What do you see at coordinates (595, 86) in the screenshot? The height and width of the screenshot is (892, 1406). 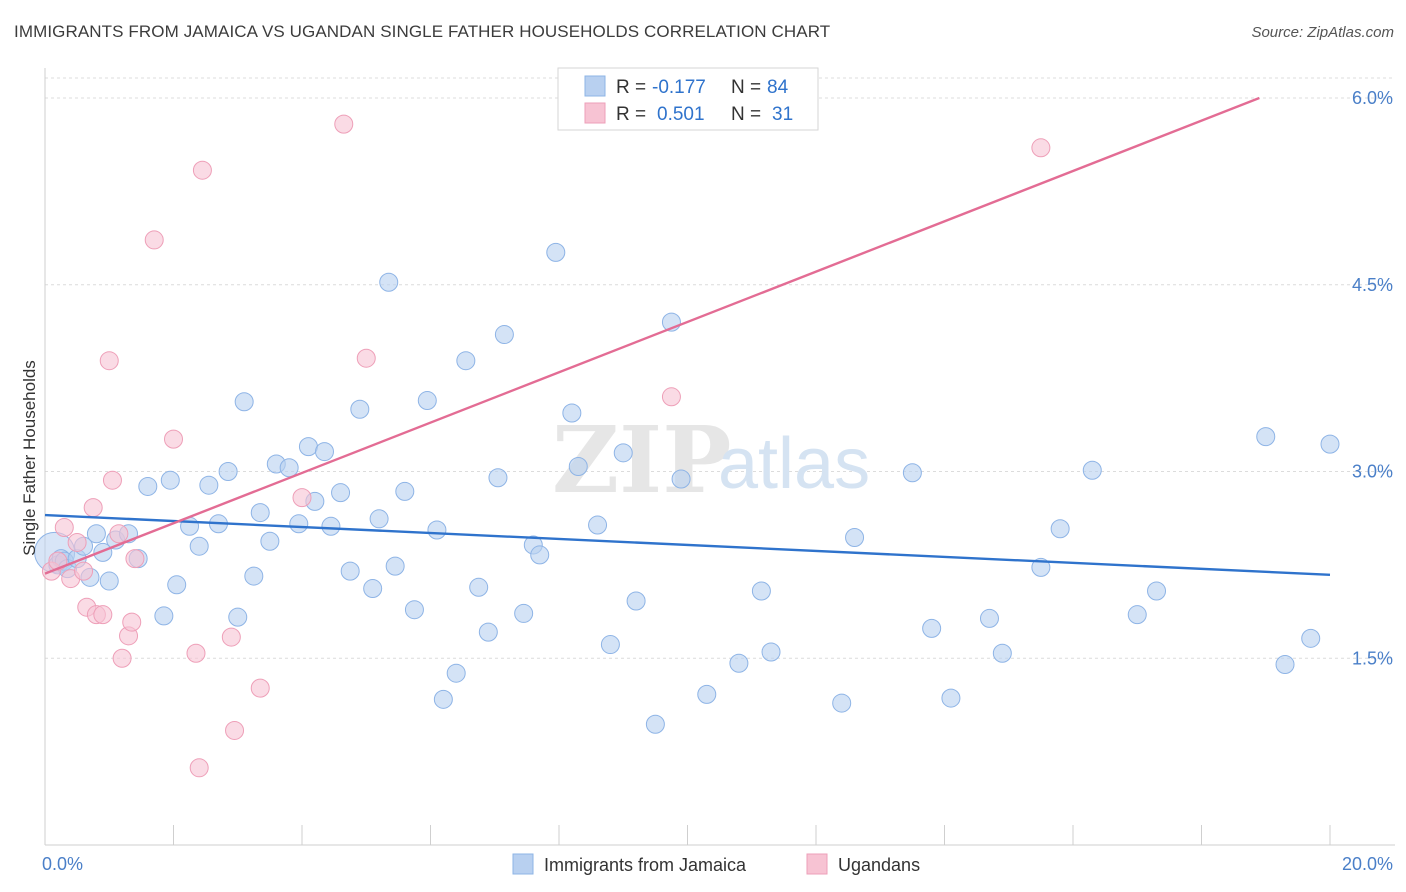 I see `legend-swatch-blue` at bounding box center [595, 86].